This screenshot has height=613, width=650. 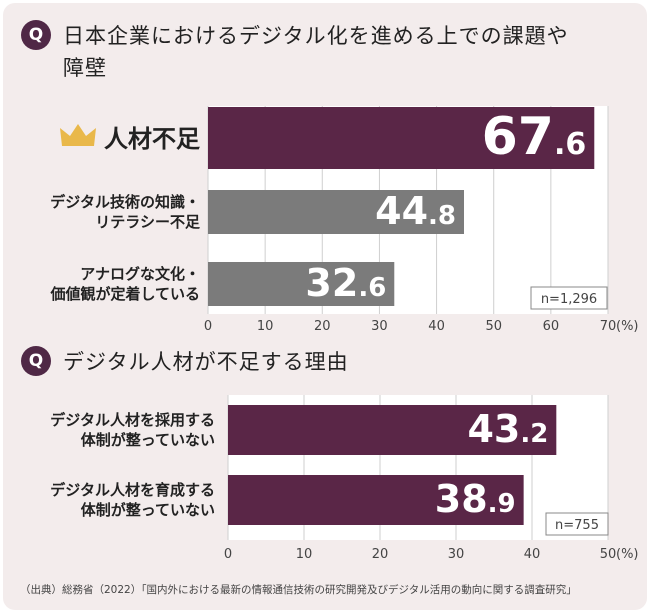 I want to click on data-label: 38.9, so click(x=475, y=499).